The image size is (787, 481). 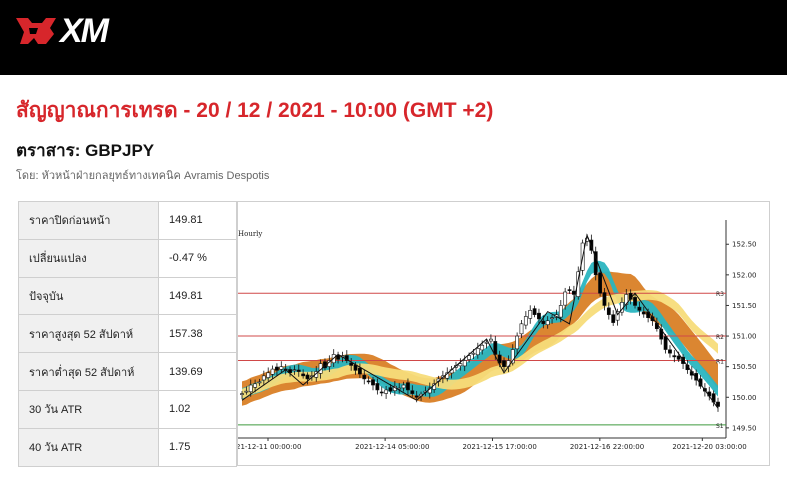 What do you see at coordinates (88, 258) in the screenshot?
I see `stat-label: เปลี่ยนแปลง` at bounding box center [88, 258].